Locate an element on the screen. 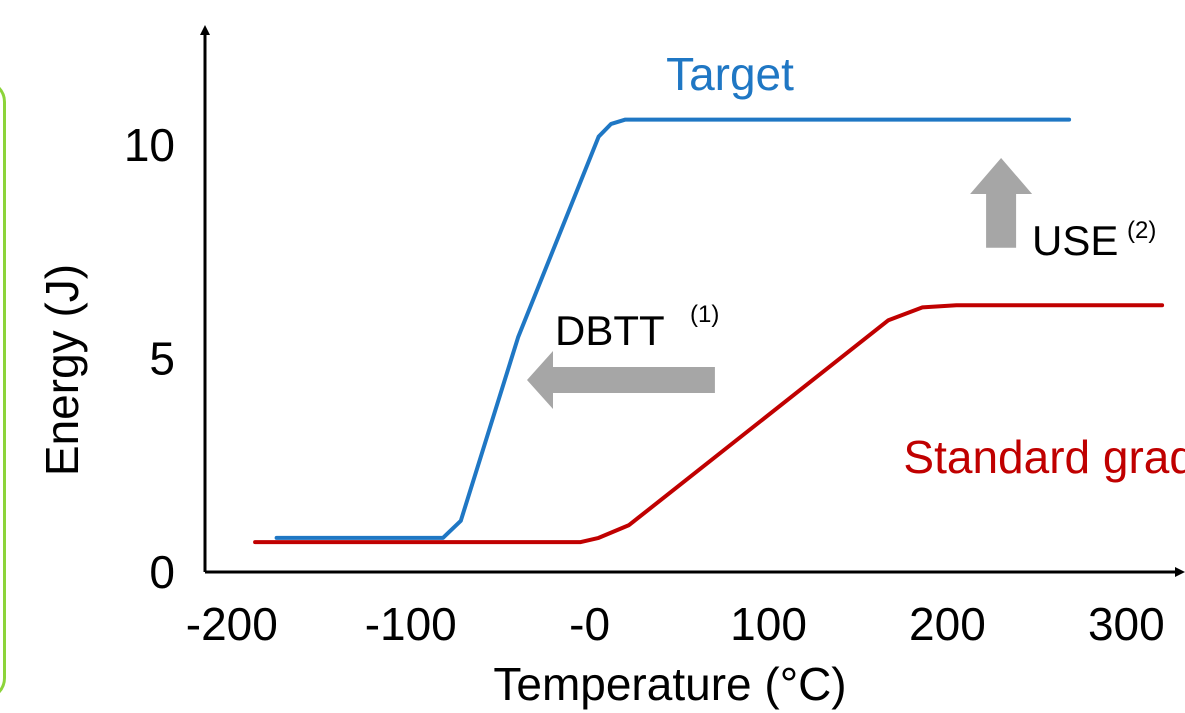 Image resolution: width=1185 pixels, height=713 pixels. dbtt-arrow is located at coordinates (621, 380).